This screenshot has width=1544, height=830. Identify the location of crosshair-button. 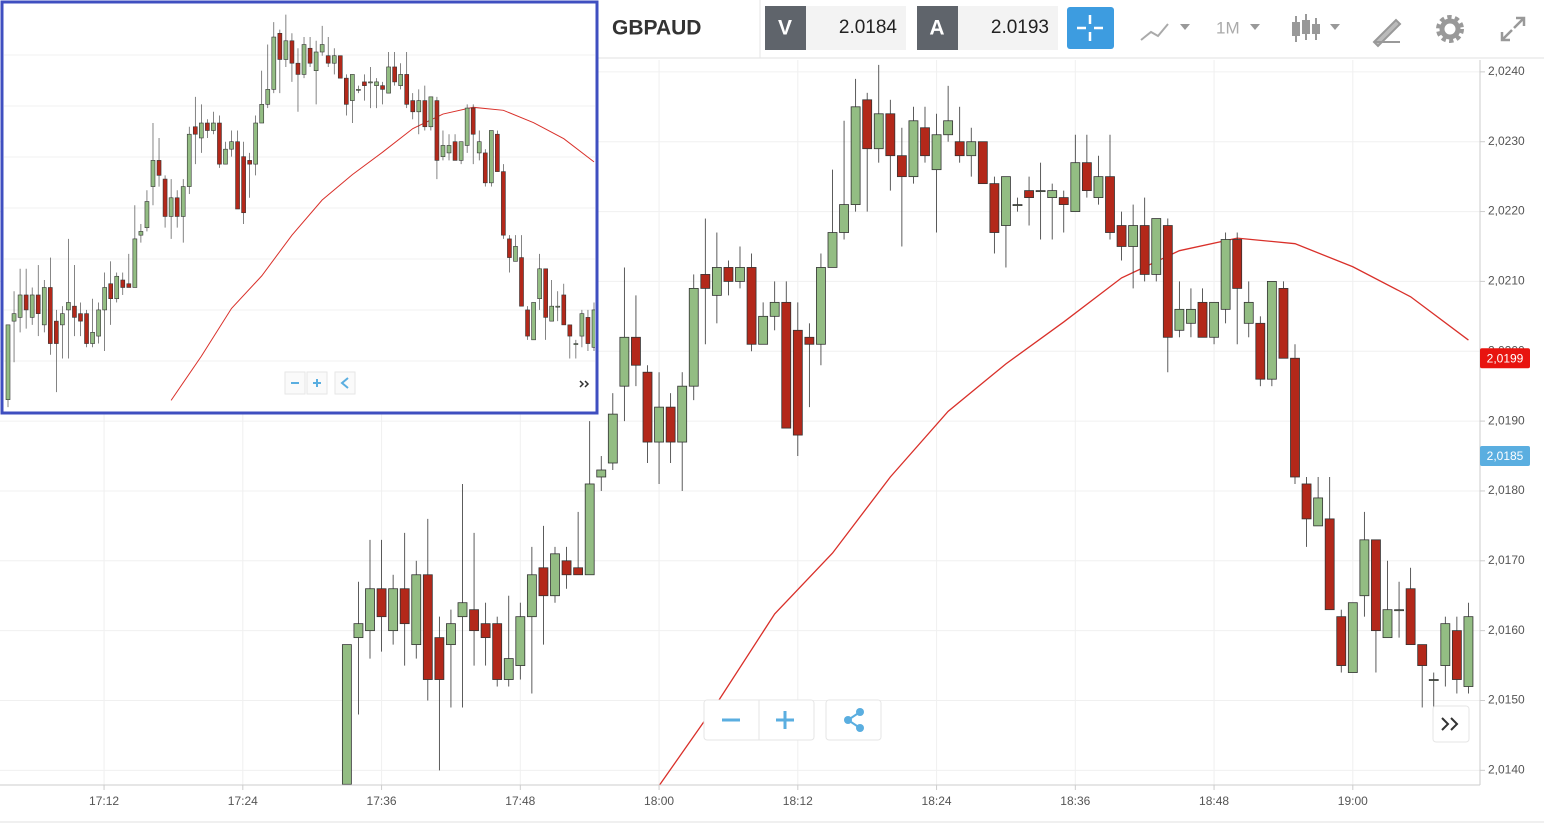
(1090, 28).